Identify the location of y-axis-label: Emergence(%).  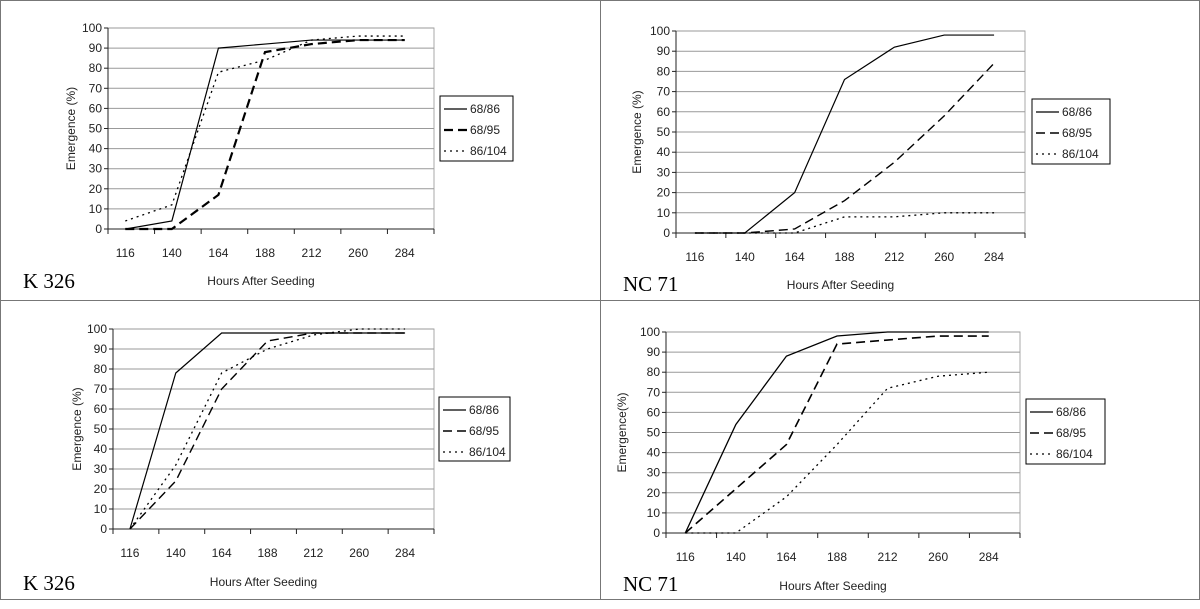
(622, 432).